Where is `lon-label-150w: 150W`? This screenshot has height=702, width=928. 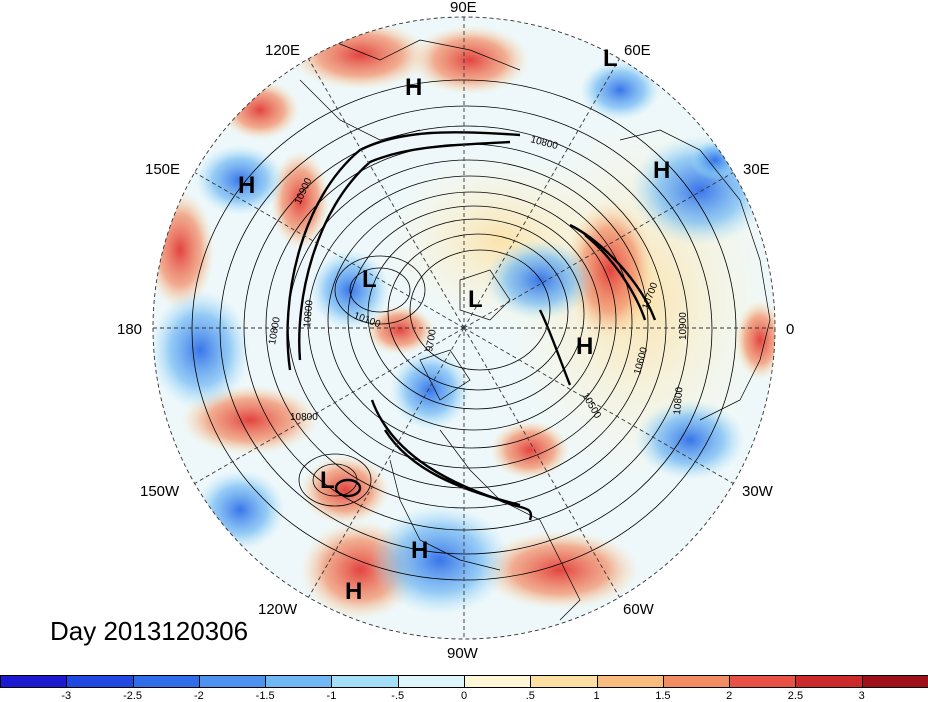
lon-label-150w: 150W is located at coordinates (160, 491).